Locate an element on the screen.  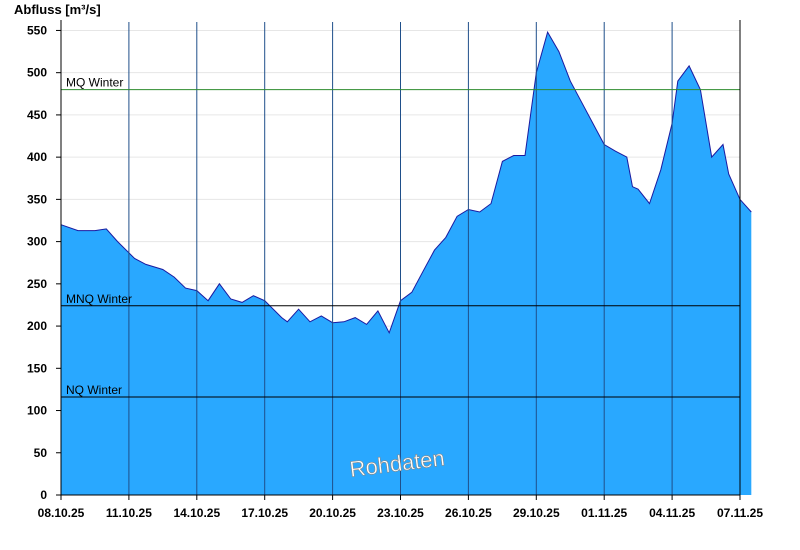
y-tick-label: 550 is located at coordinates (37, 30).